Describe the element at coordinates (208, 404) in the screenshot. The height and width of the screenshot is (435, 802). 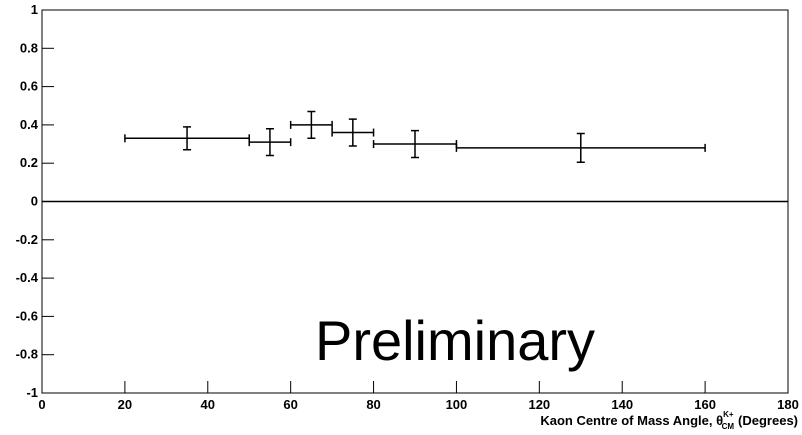
I see `x-tick-label: 40` at that location.